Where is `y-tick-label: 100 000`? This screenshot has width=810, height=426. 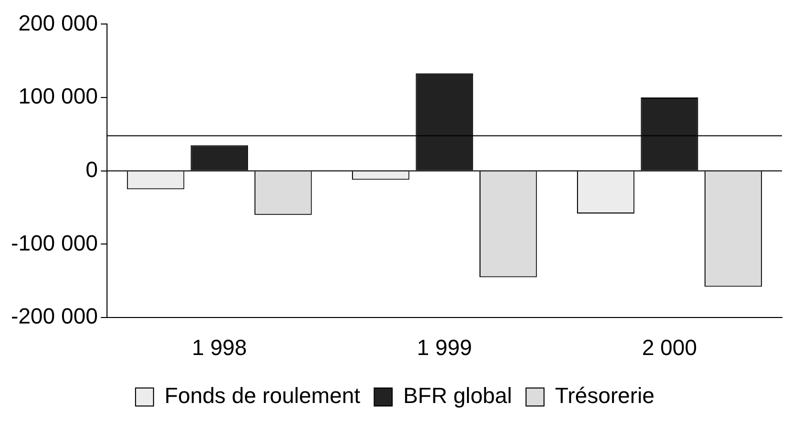
y-tick-label: 100 000 is located at coordinates (58, 96).